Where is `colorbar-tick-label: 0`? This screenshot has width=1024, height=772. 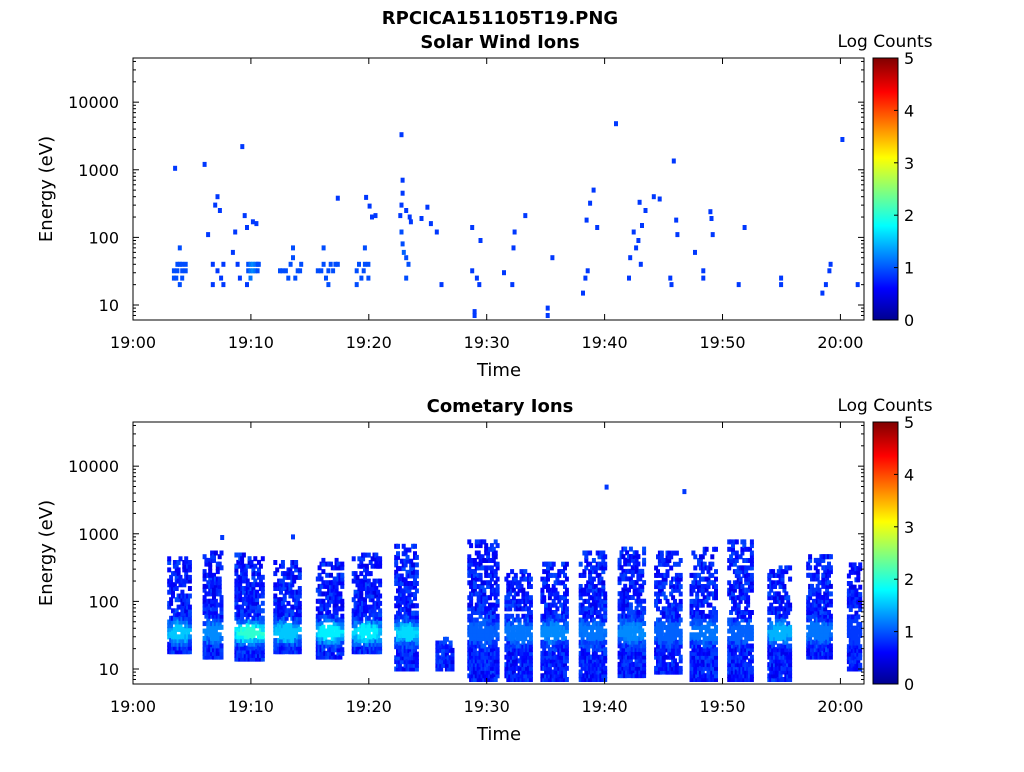 colorbar-tick-label: 0 is located at coordinates (909, 320).